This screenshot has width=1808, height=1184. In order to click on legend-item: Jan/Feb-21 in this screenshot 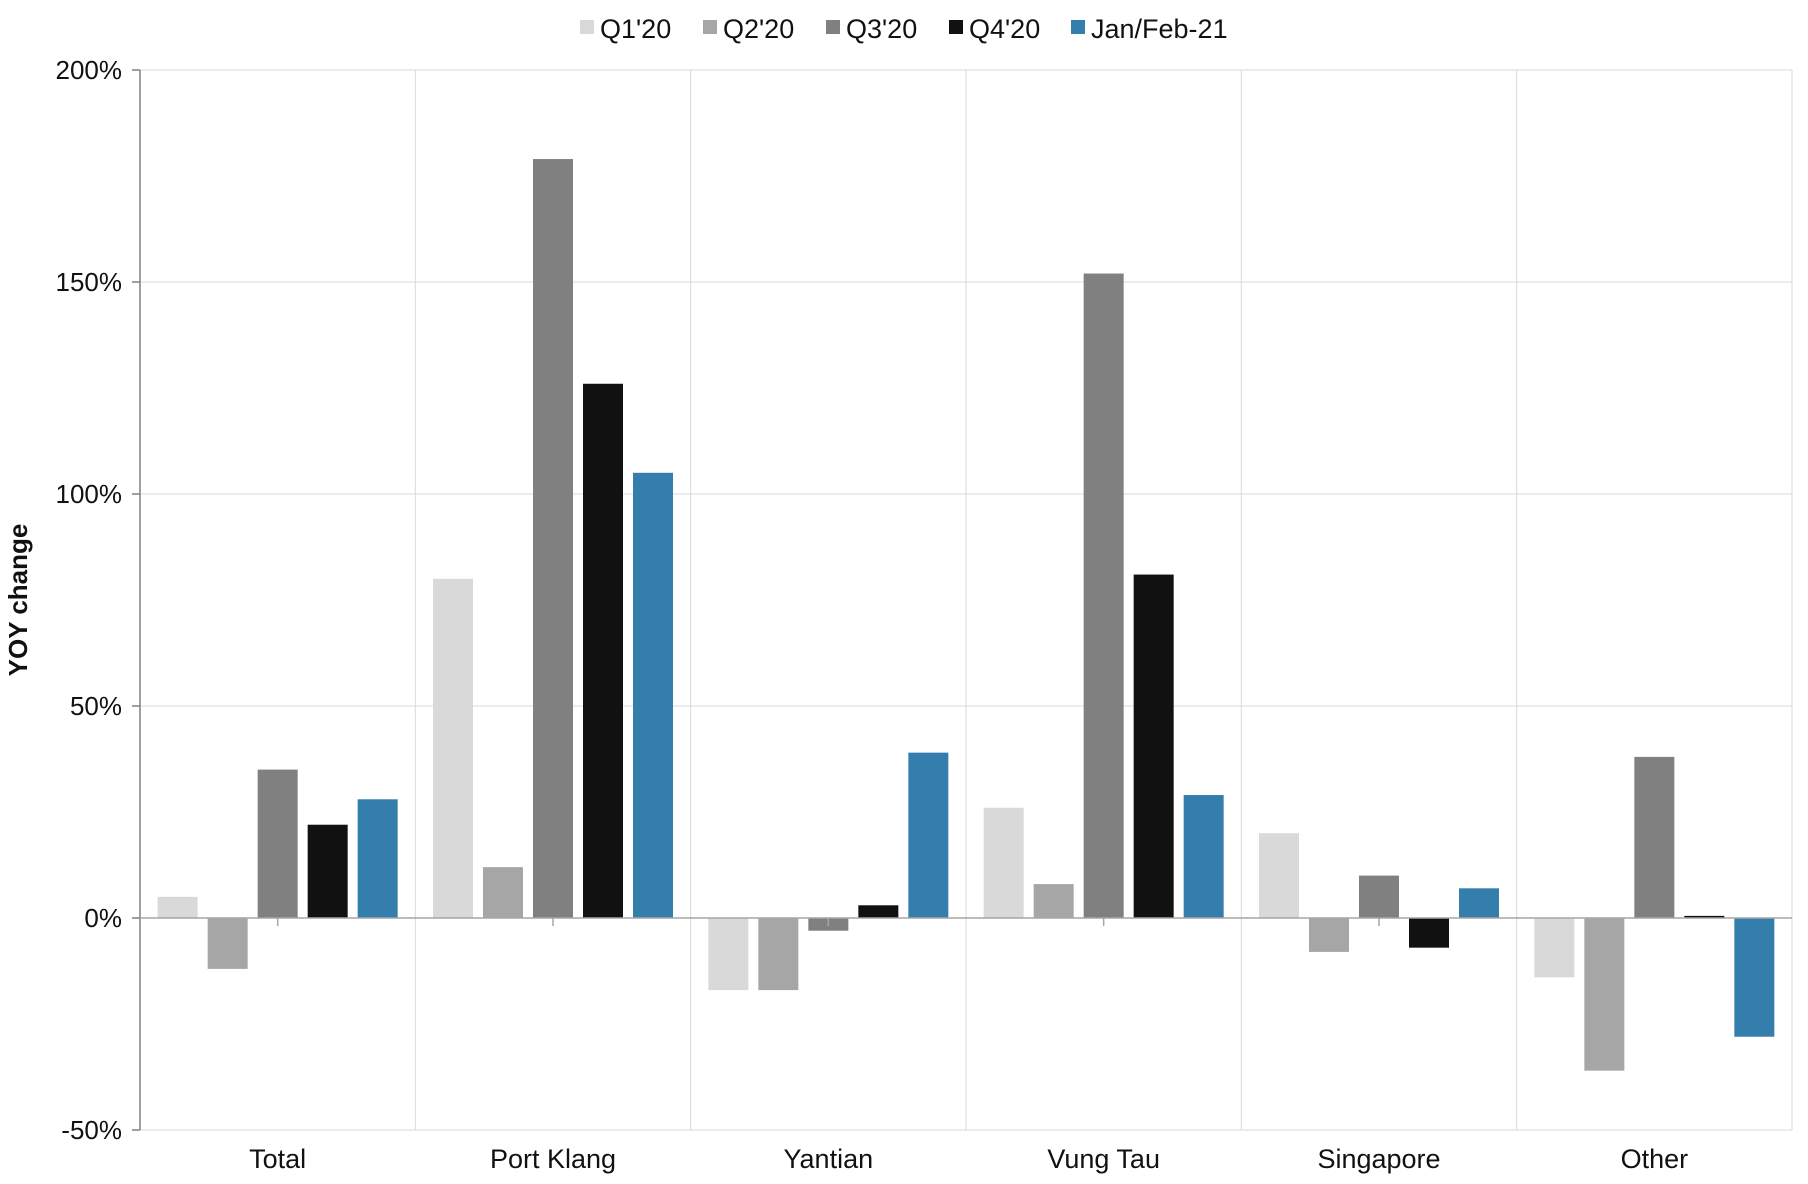, I will do `click(1149, 29)`.